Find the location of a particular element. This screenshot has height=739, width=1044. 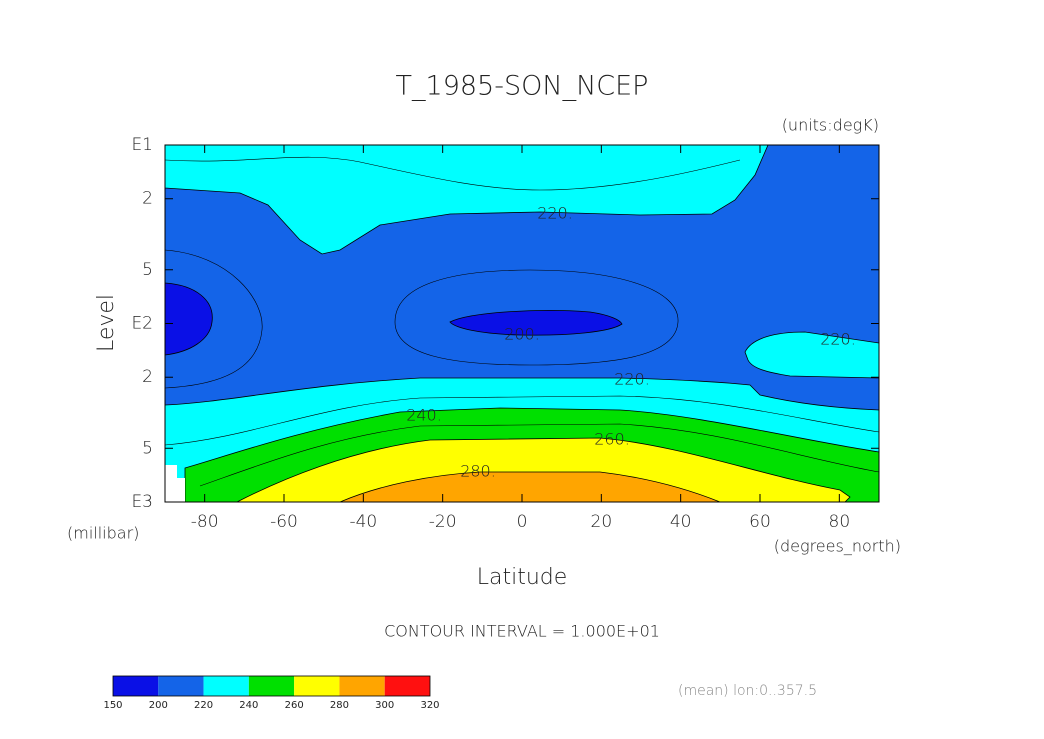

note: (mean) lon:0..357.5 is located at coordinates (747, 691).